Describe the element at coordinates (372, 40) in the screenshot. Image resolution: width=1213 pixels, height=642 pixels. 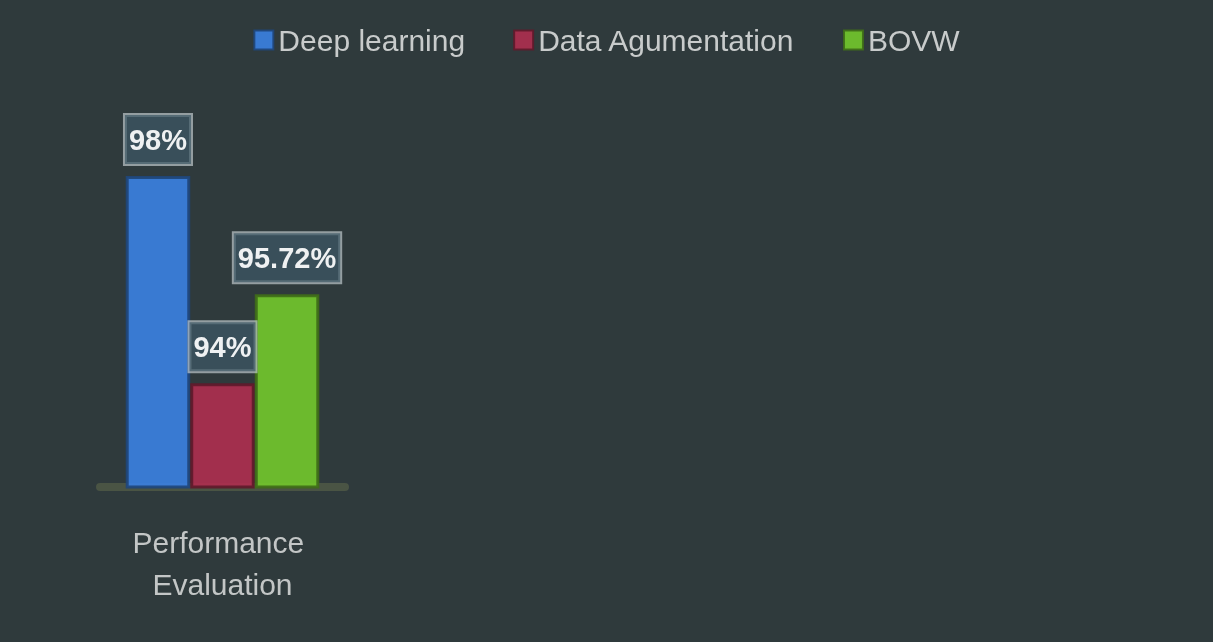
I see `legend-label: Deep learning` at that location.